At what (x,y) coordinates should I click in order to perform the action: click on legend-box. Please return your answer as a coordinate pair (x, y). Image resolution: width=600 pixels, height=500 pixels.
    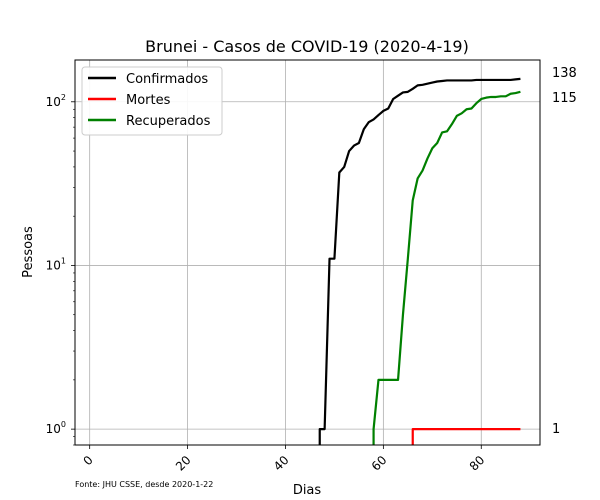
    Looking at the image, I should click on (152, 101).